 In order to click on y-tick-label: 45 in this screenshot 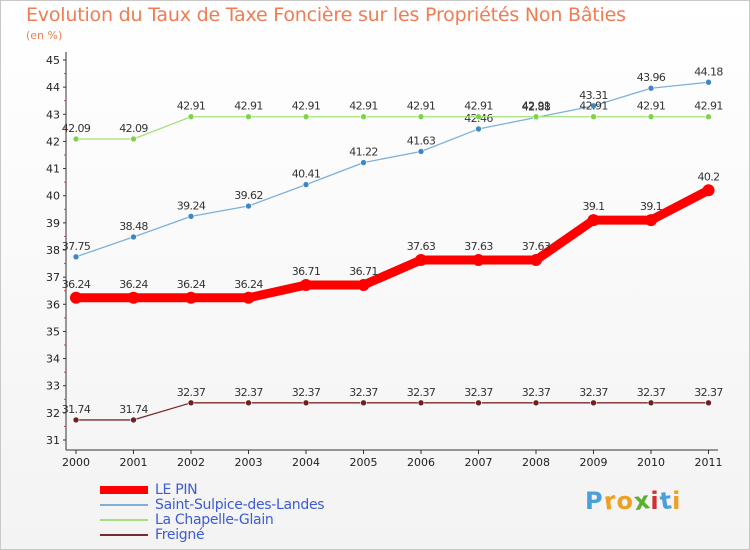, I will do `click(53, 60)`.